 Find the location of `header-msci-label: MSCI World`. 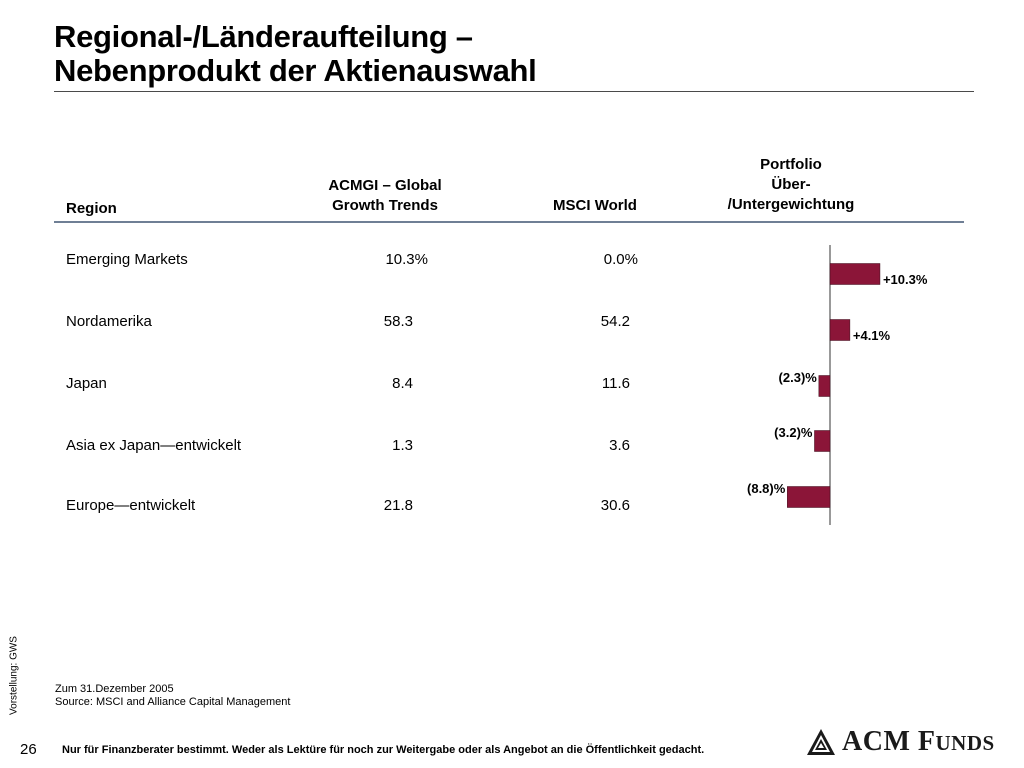

header-msci-label: MSCI World is located at coordinates (595, 205).